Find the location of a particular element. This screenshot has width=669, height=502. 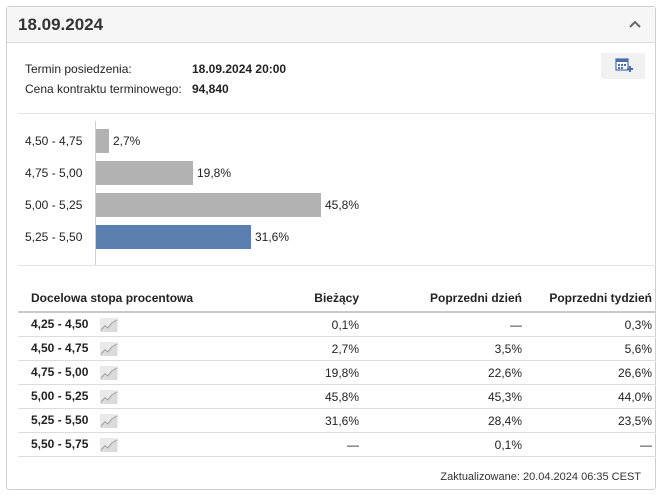

chart-value-label: 45,8% is located at coordinates (342, 205).